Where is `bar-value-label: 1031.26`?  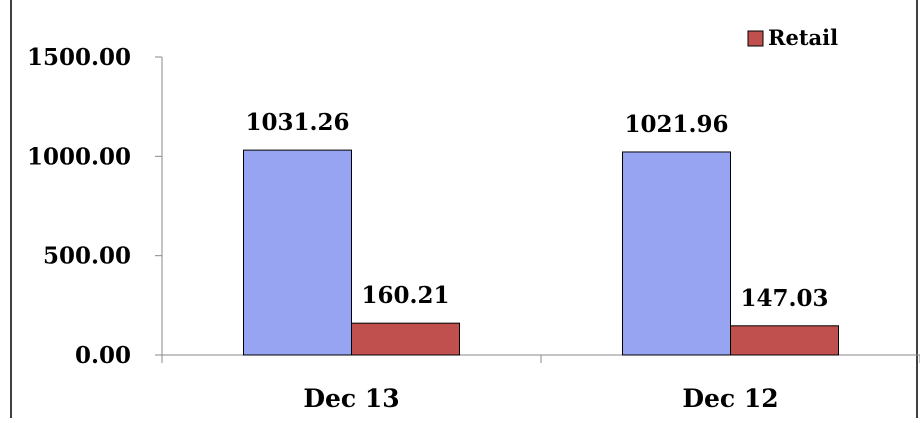
bar-value-label: 1031.26 is located at coordinates (297, 122).